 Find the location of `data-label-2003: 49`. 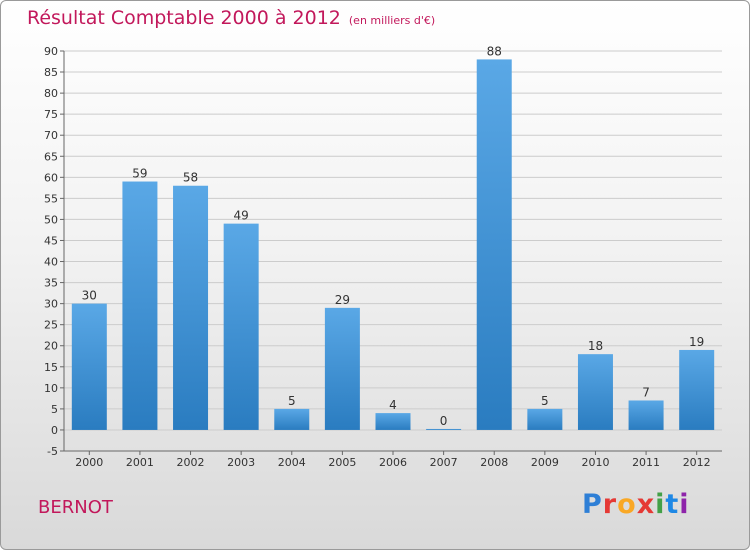

data-label-2003: 49 is located at coordinates (241, 216).